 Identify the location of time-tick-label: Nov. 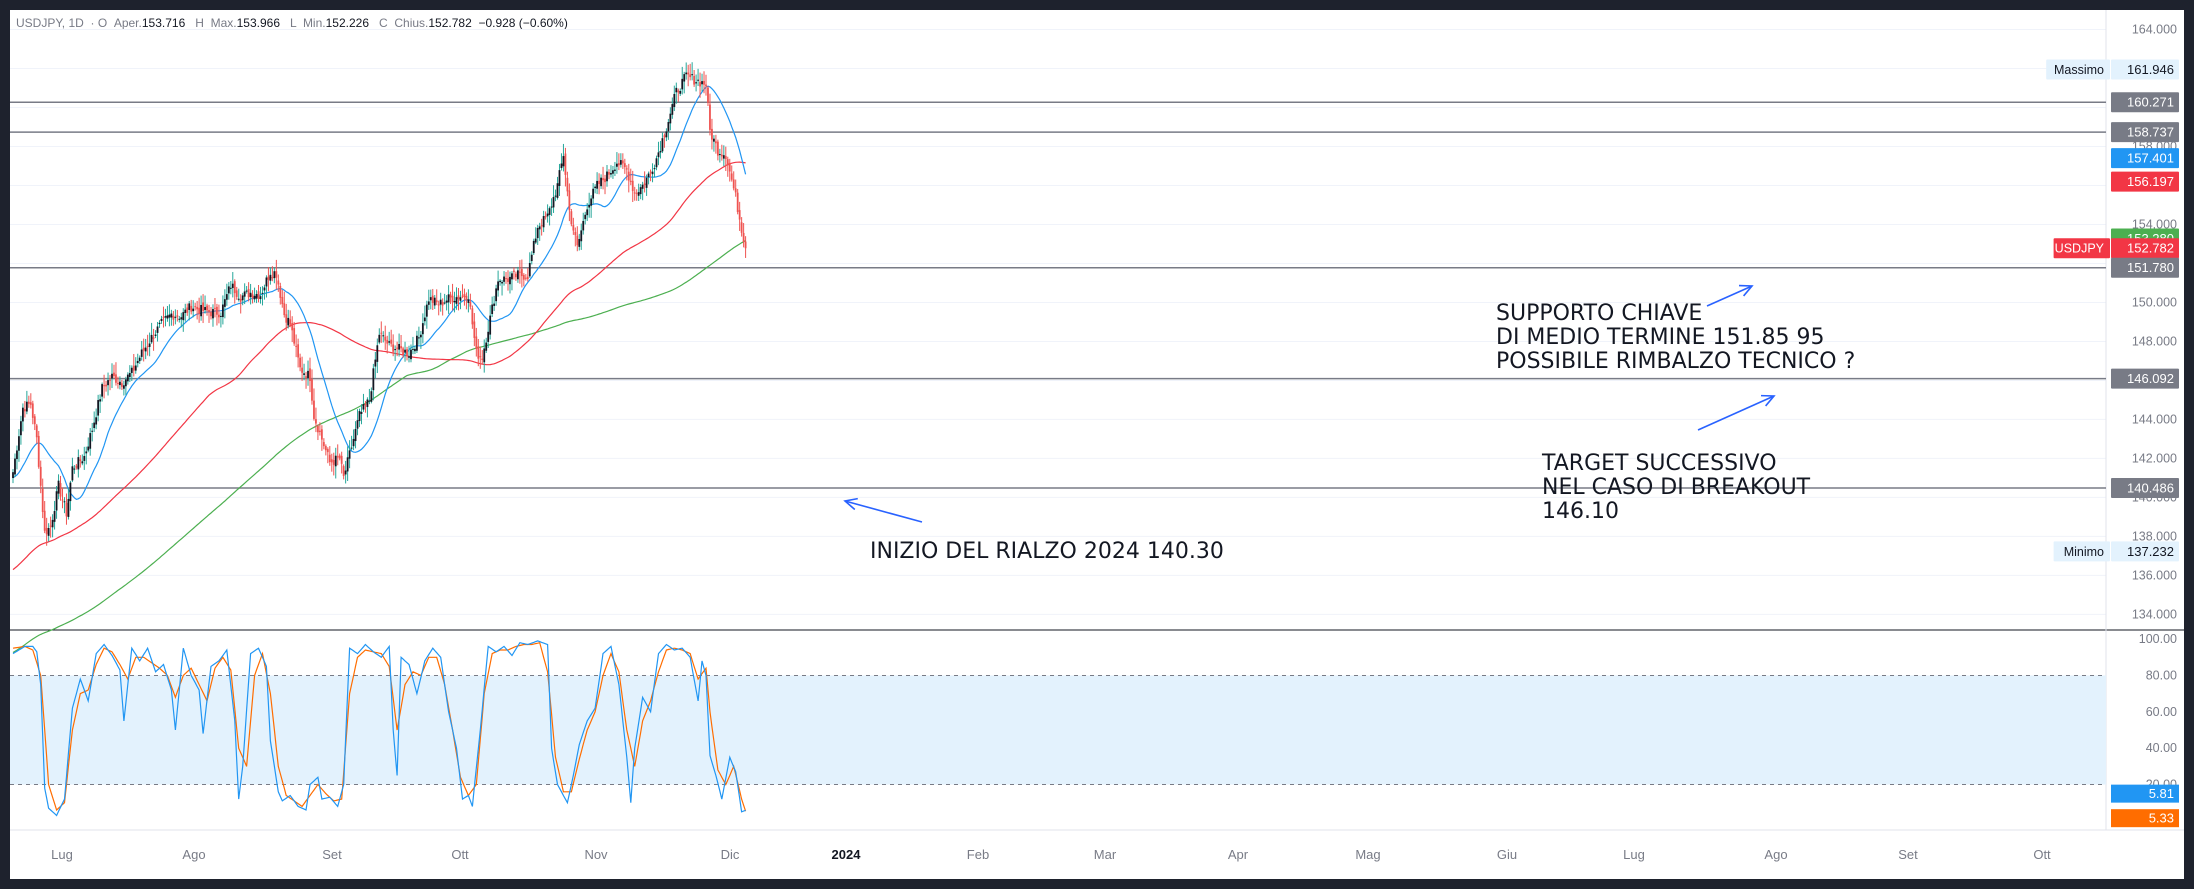
(596, 854).